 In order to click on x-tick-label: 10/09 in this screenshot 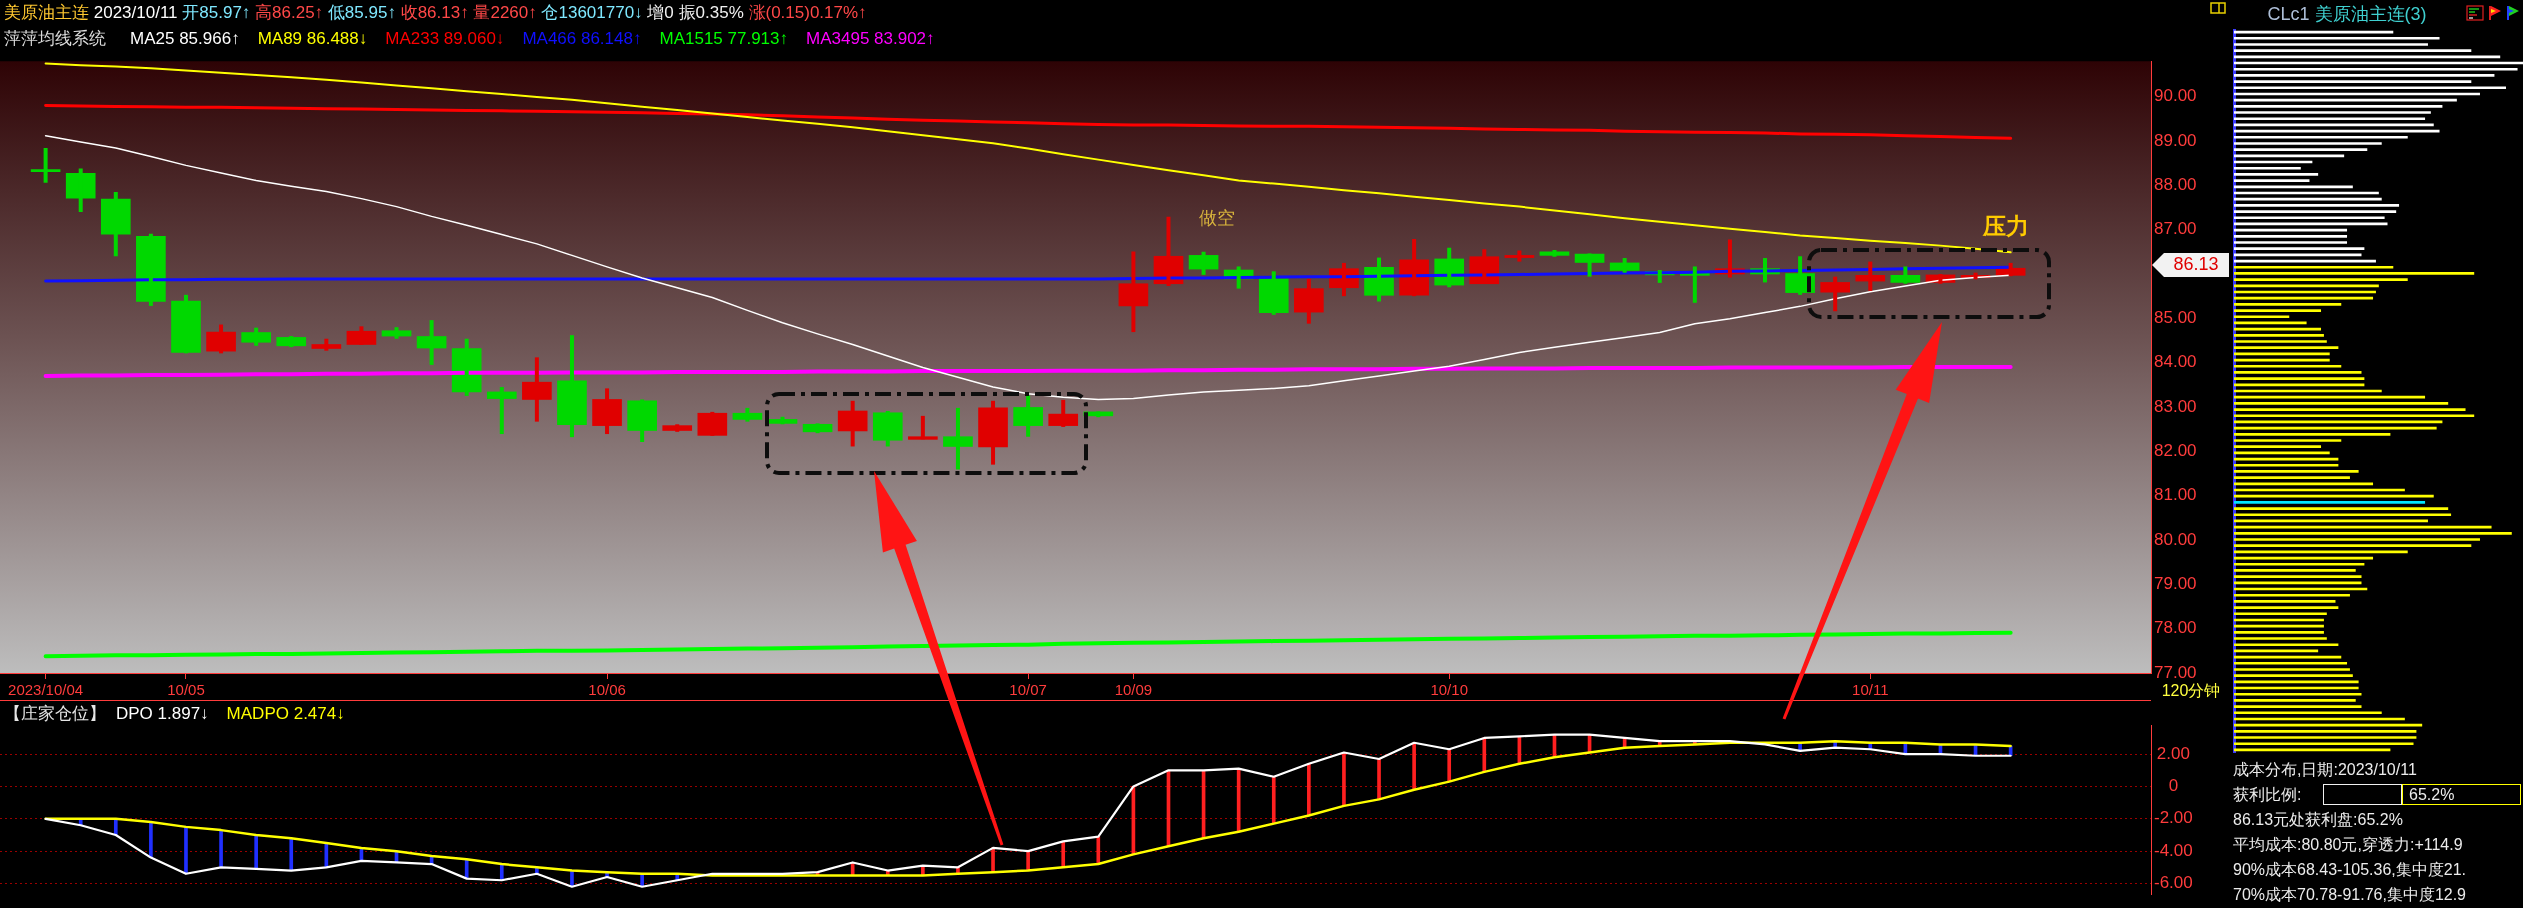, I will do `click(1133, 690)`.